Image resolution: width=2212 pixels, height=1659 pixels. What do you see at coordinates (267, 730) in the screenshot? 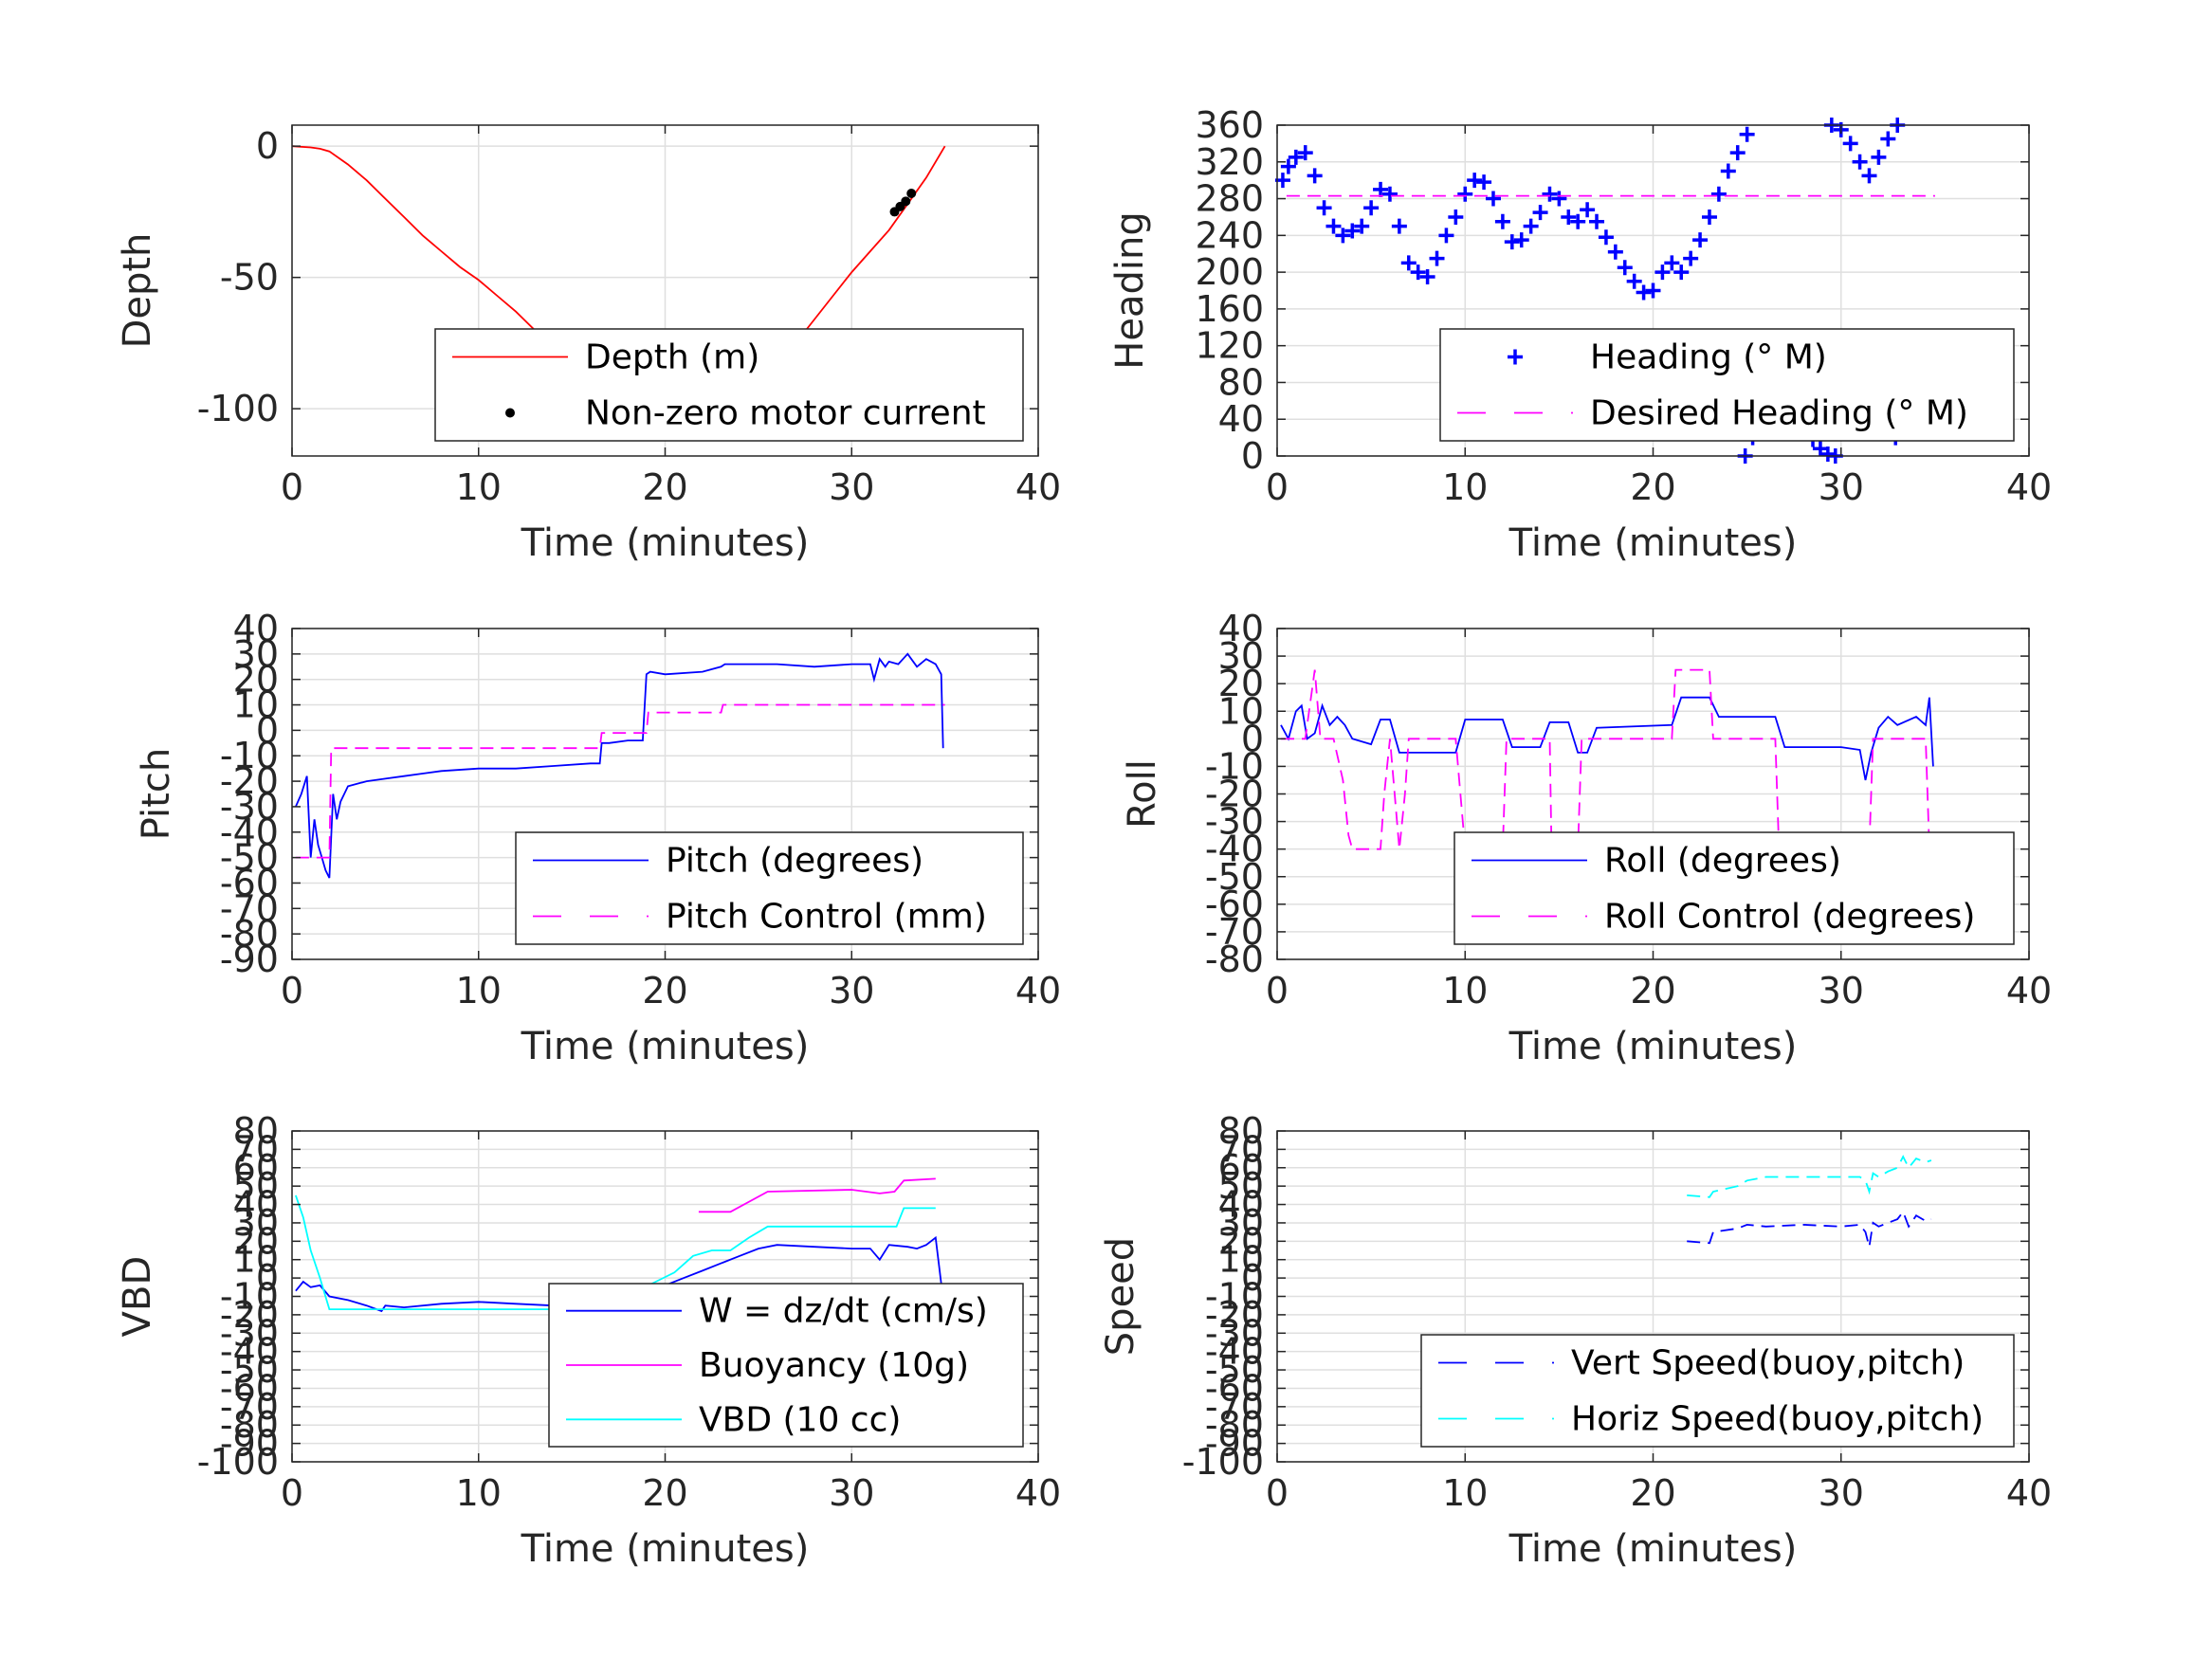
I see `pitch-ytick-label: 0` at bounding box center [267, 730].